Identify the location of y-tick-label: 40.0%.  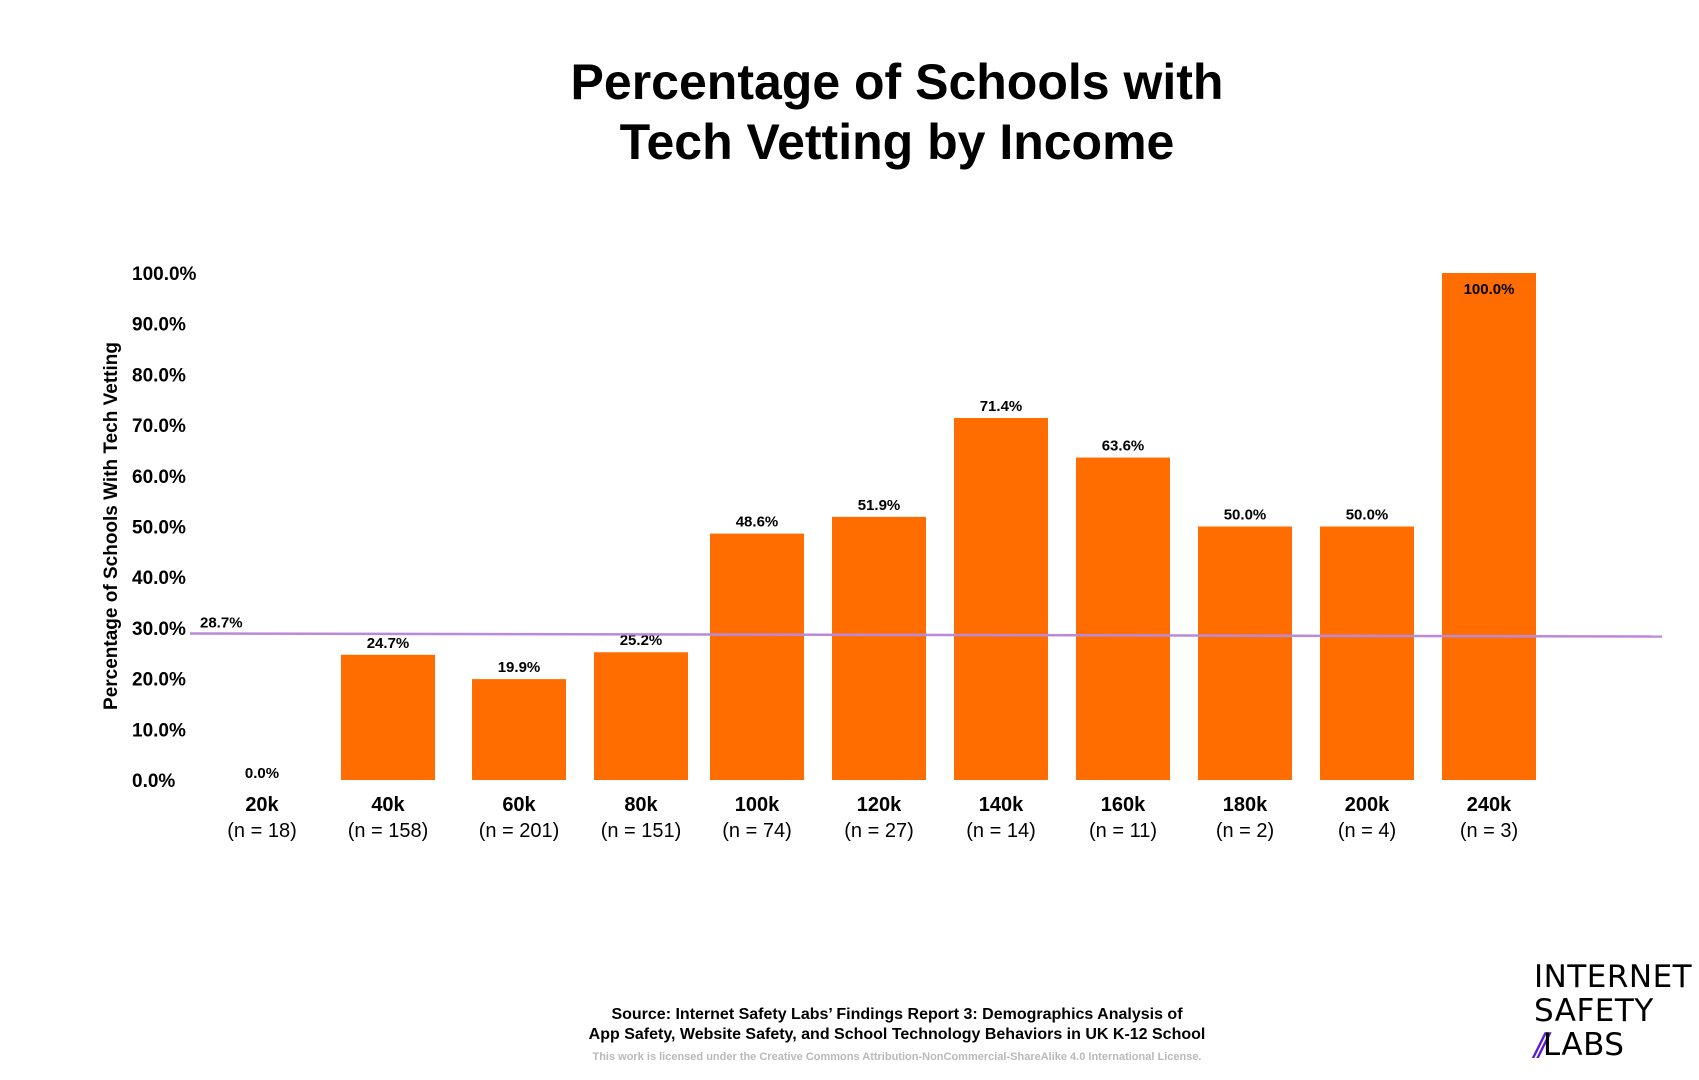
(159, 578).